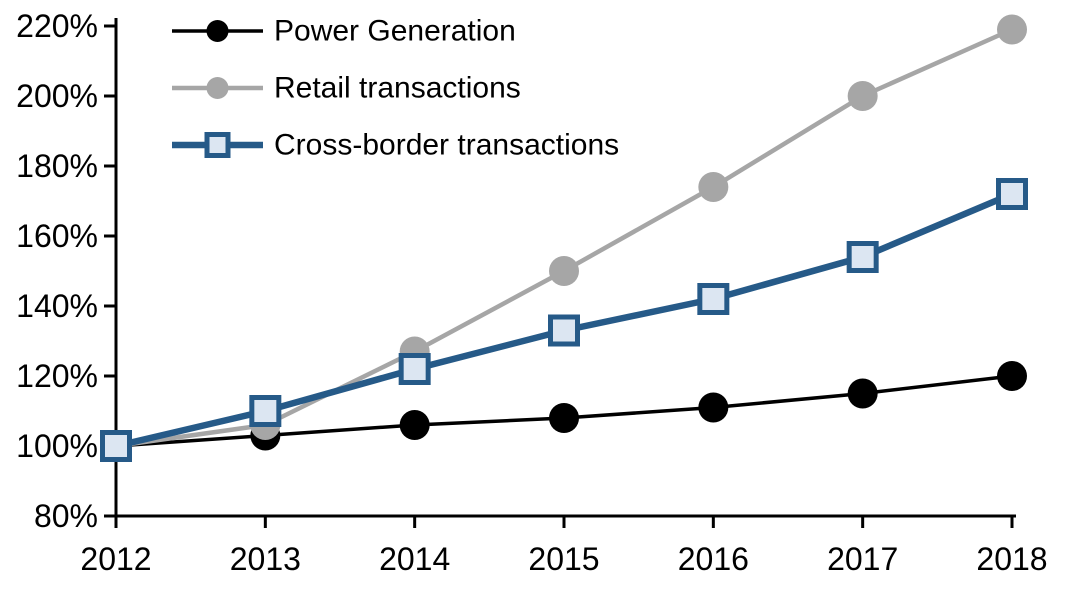 This screenshot has width=1076, height=595. What do you see at coordinates (57, 166) in the screenshot?
I see `y-axis-label: 180%` at bounding box center [57, 166].